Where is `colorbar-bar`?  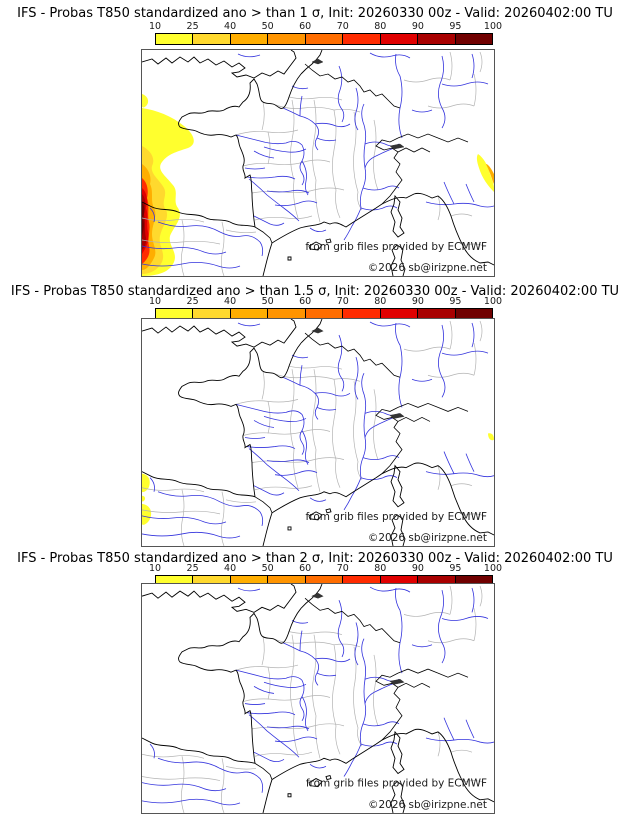
colorbar-bar is located at coordinates (324, 39).